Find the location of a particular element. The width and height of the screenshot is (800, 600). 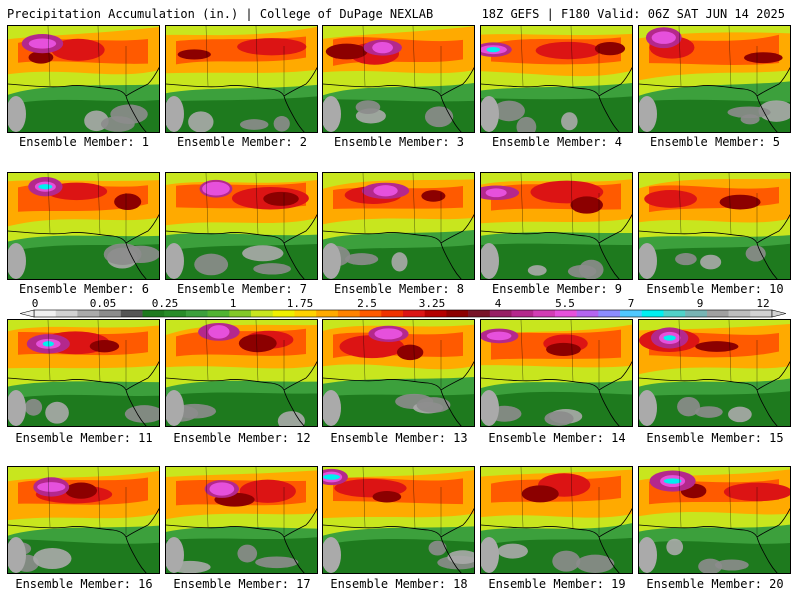

colorbar-tick-label: 0.25 is located at coordinates (165, 303).